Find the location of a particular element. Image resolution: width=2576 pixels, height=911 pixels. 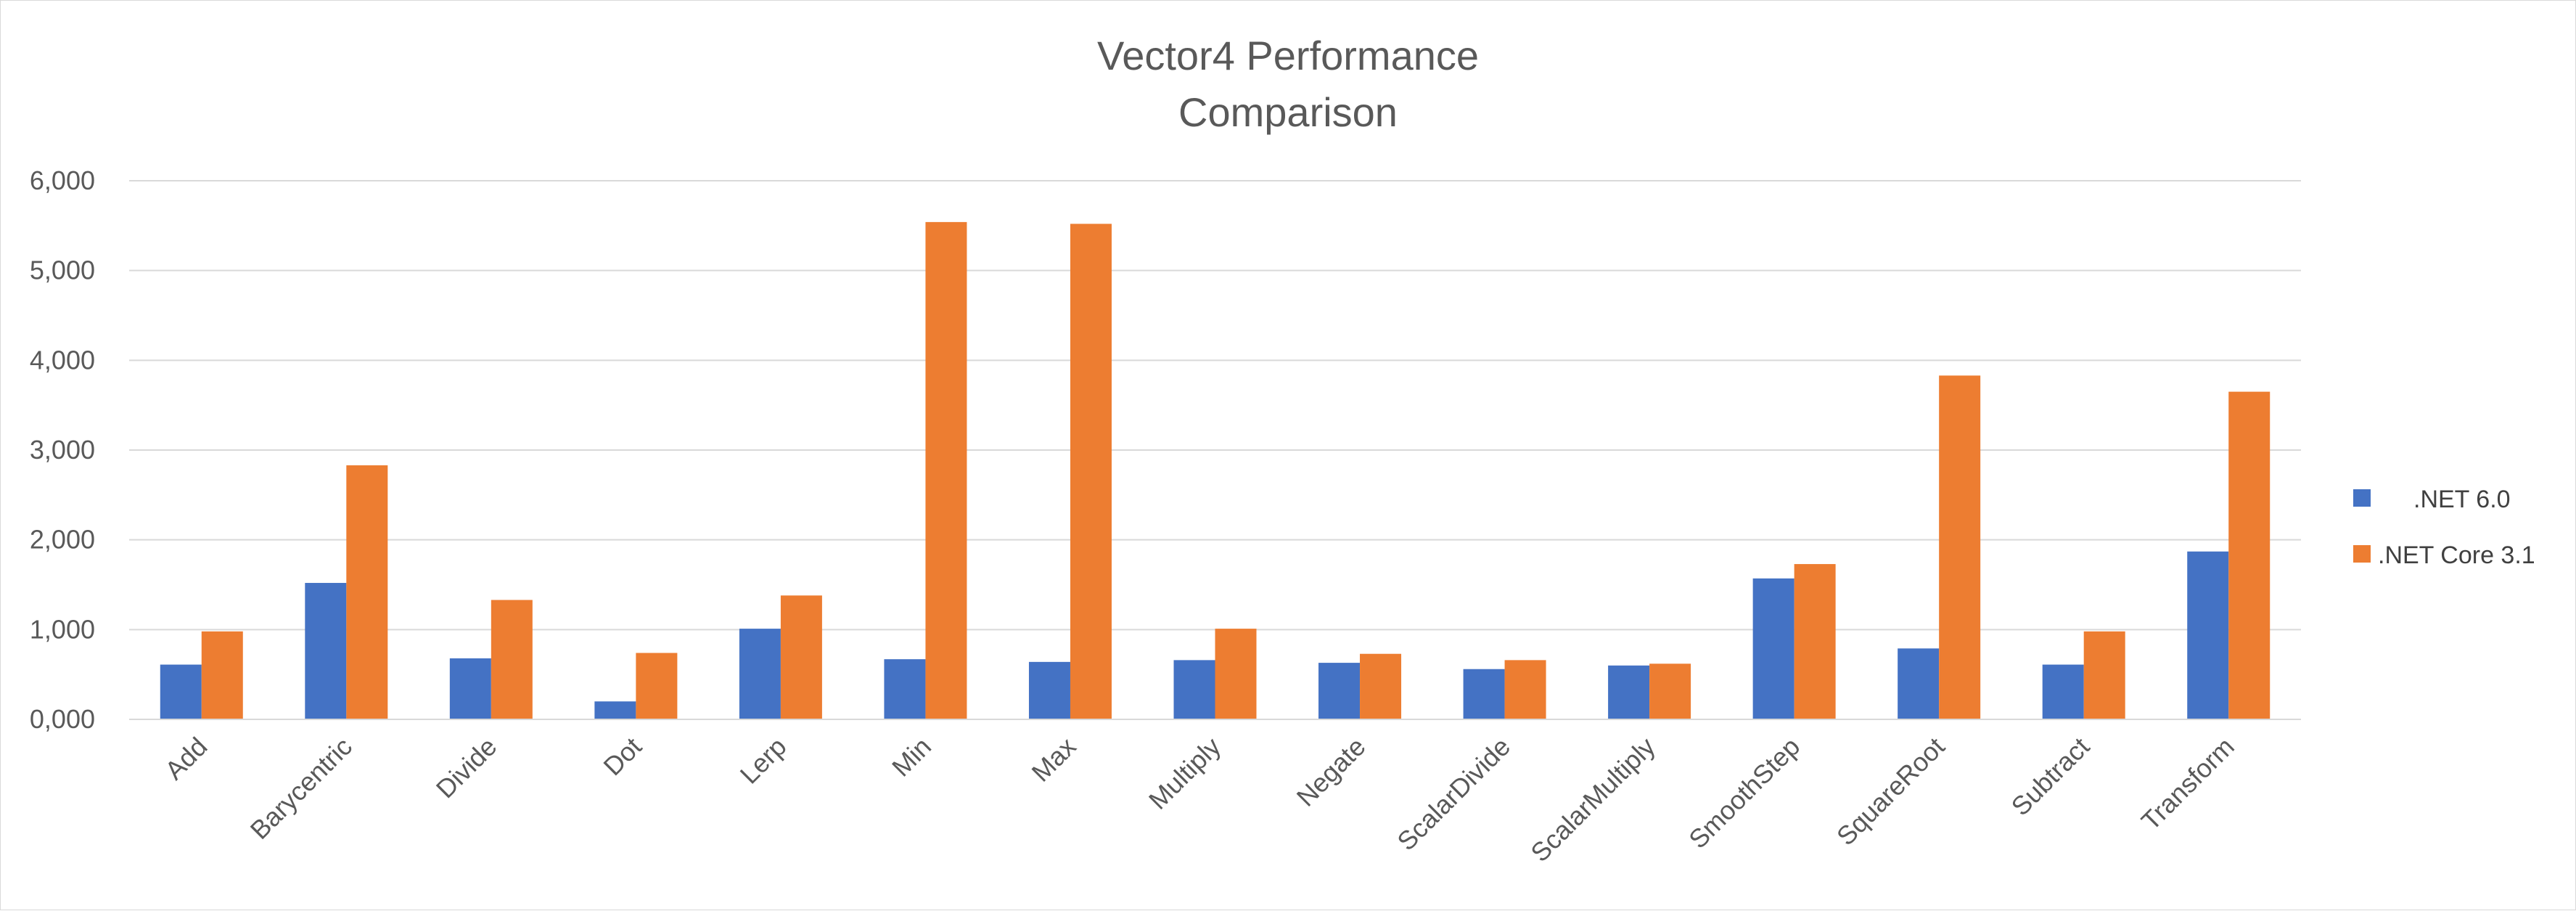

x-tick-label-add: Add is located at coordinates (186, 759).